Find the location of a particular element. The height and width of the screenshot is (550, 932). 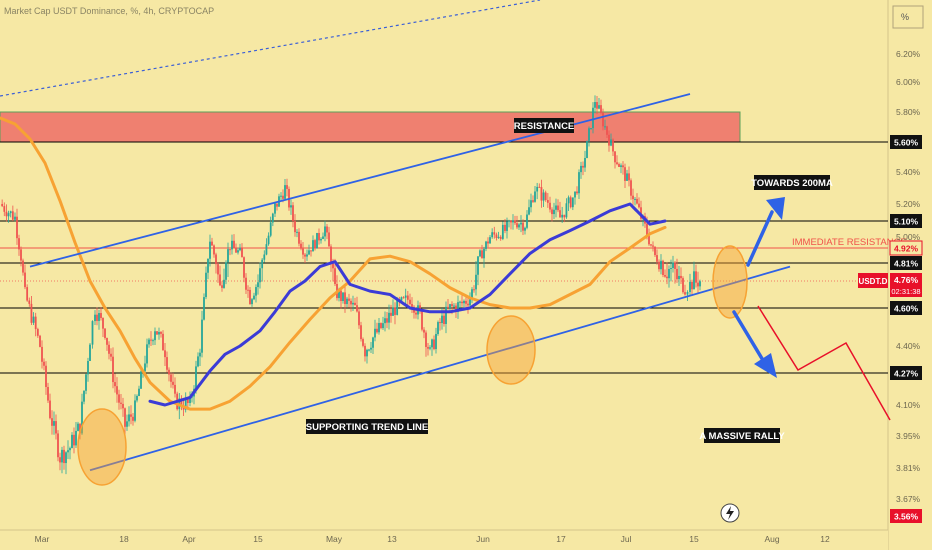

current-price-label: 4.76% is located at coordinates (906, 280).